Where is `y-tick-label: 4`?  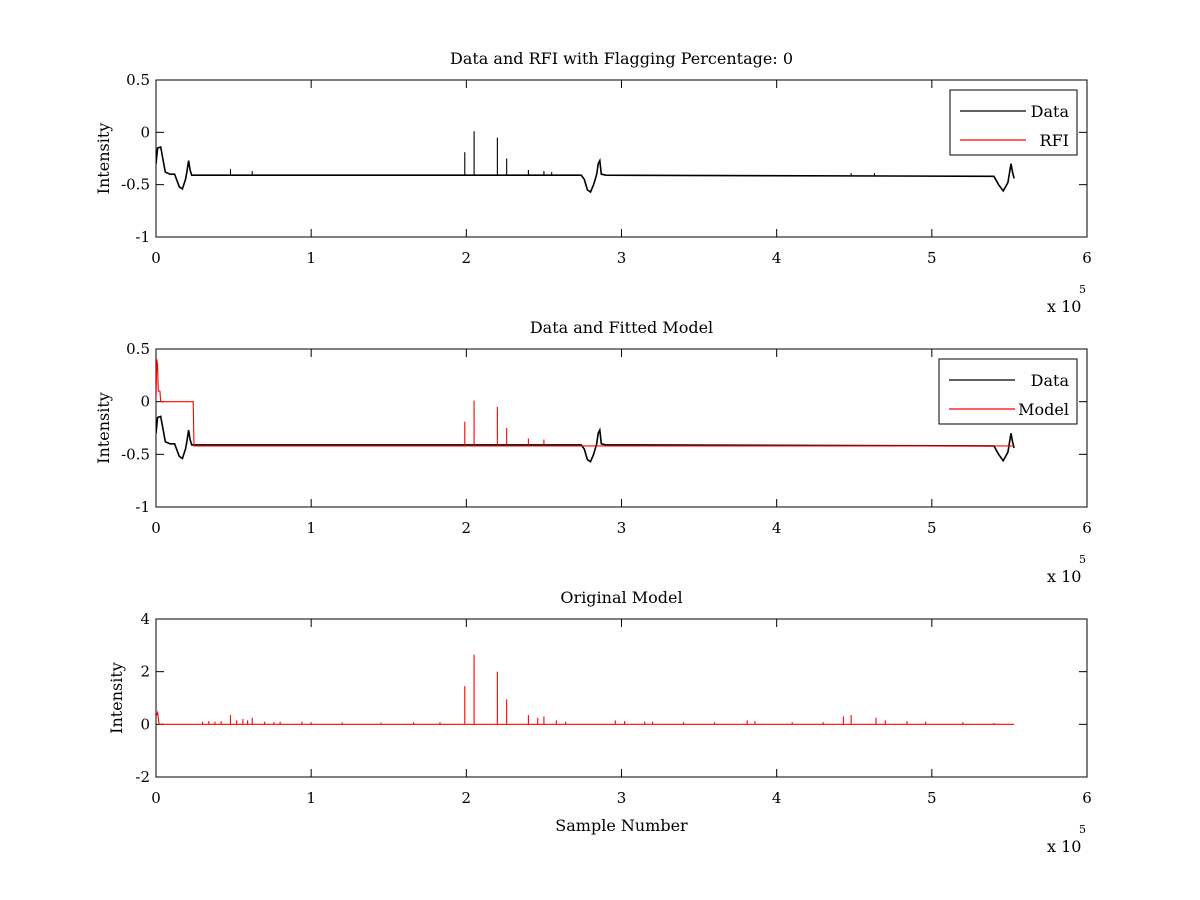
y-tick-label: 4 is located at coordinates (145, 619).